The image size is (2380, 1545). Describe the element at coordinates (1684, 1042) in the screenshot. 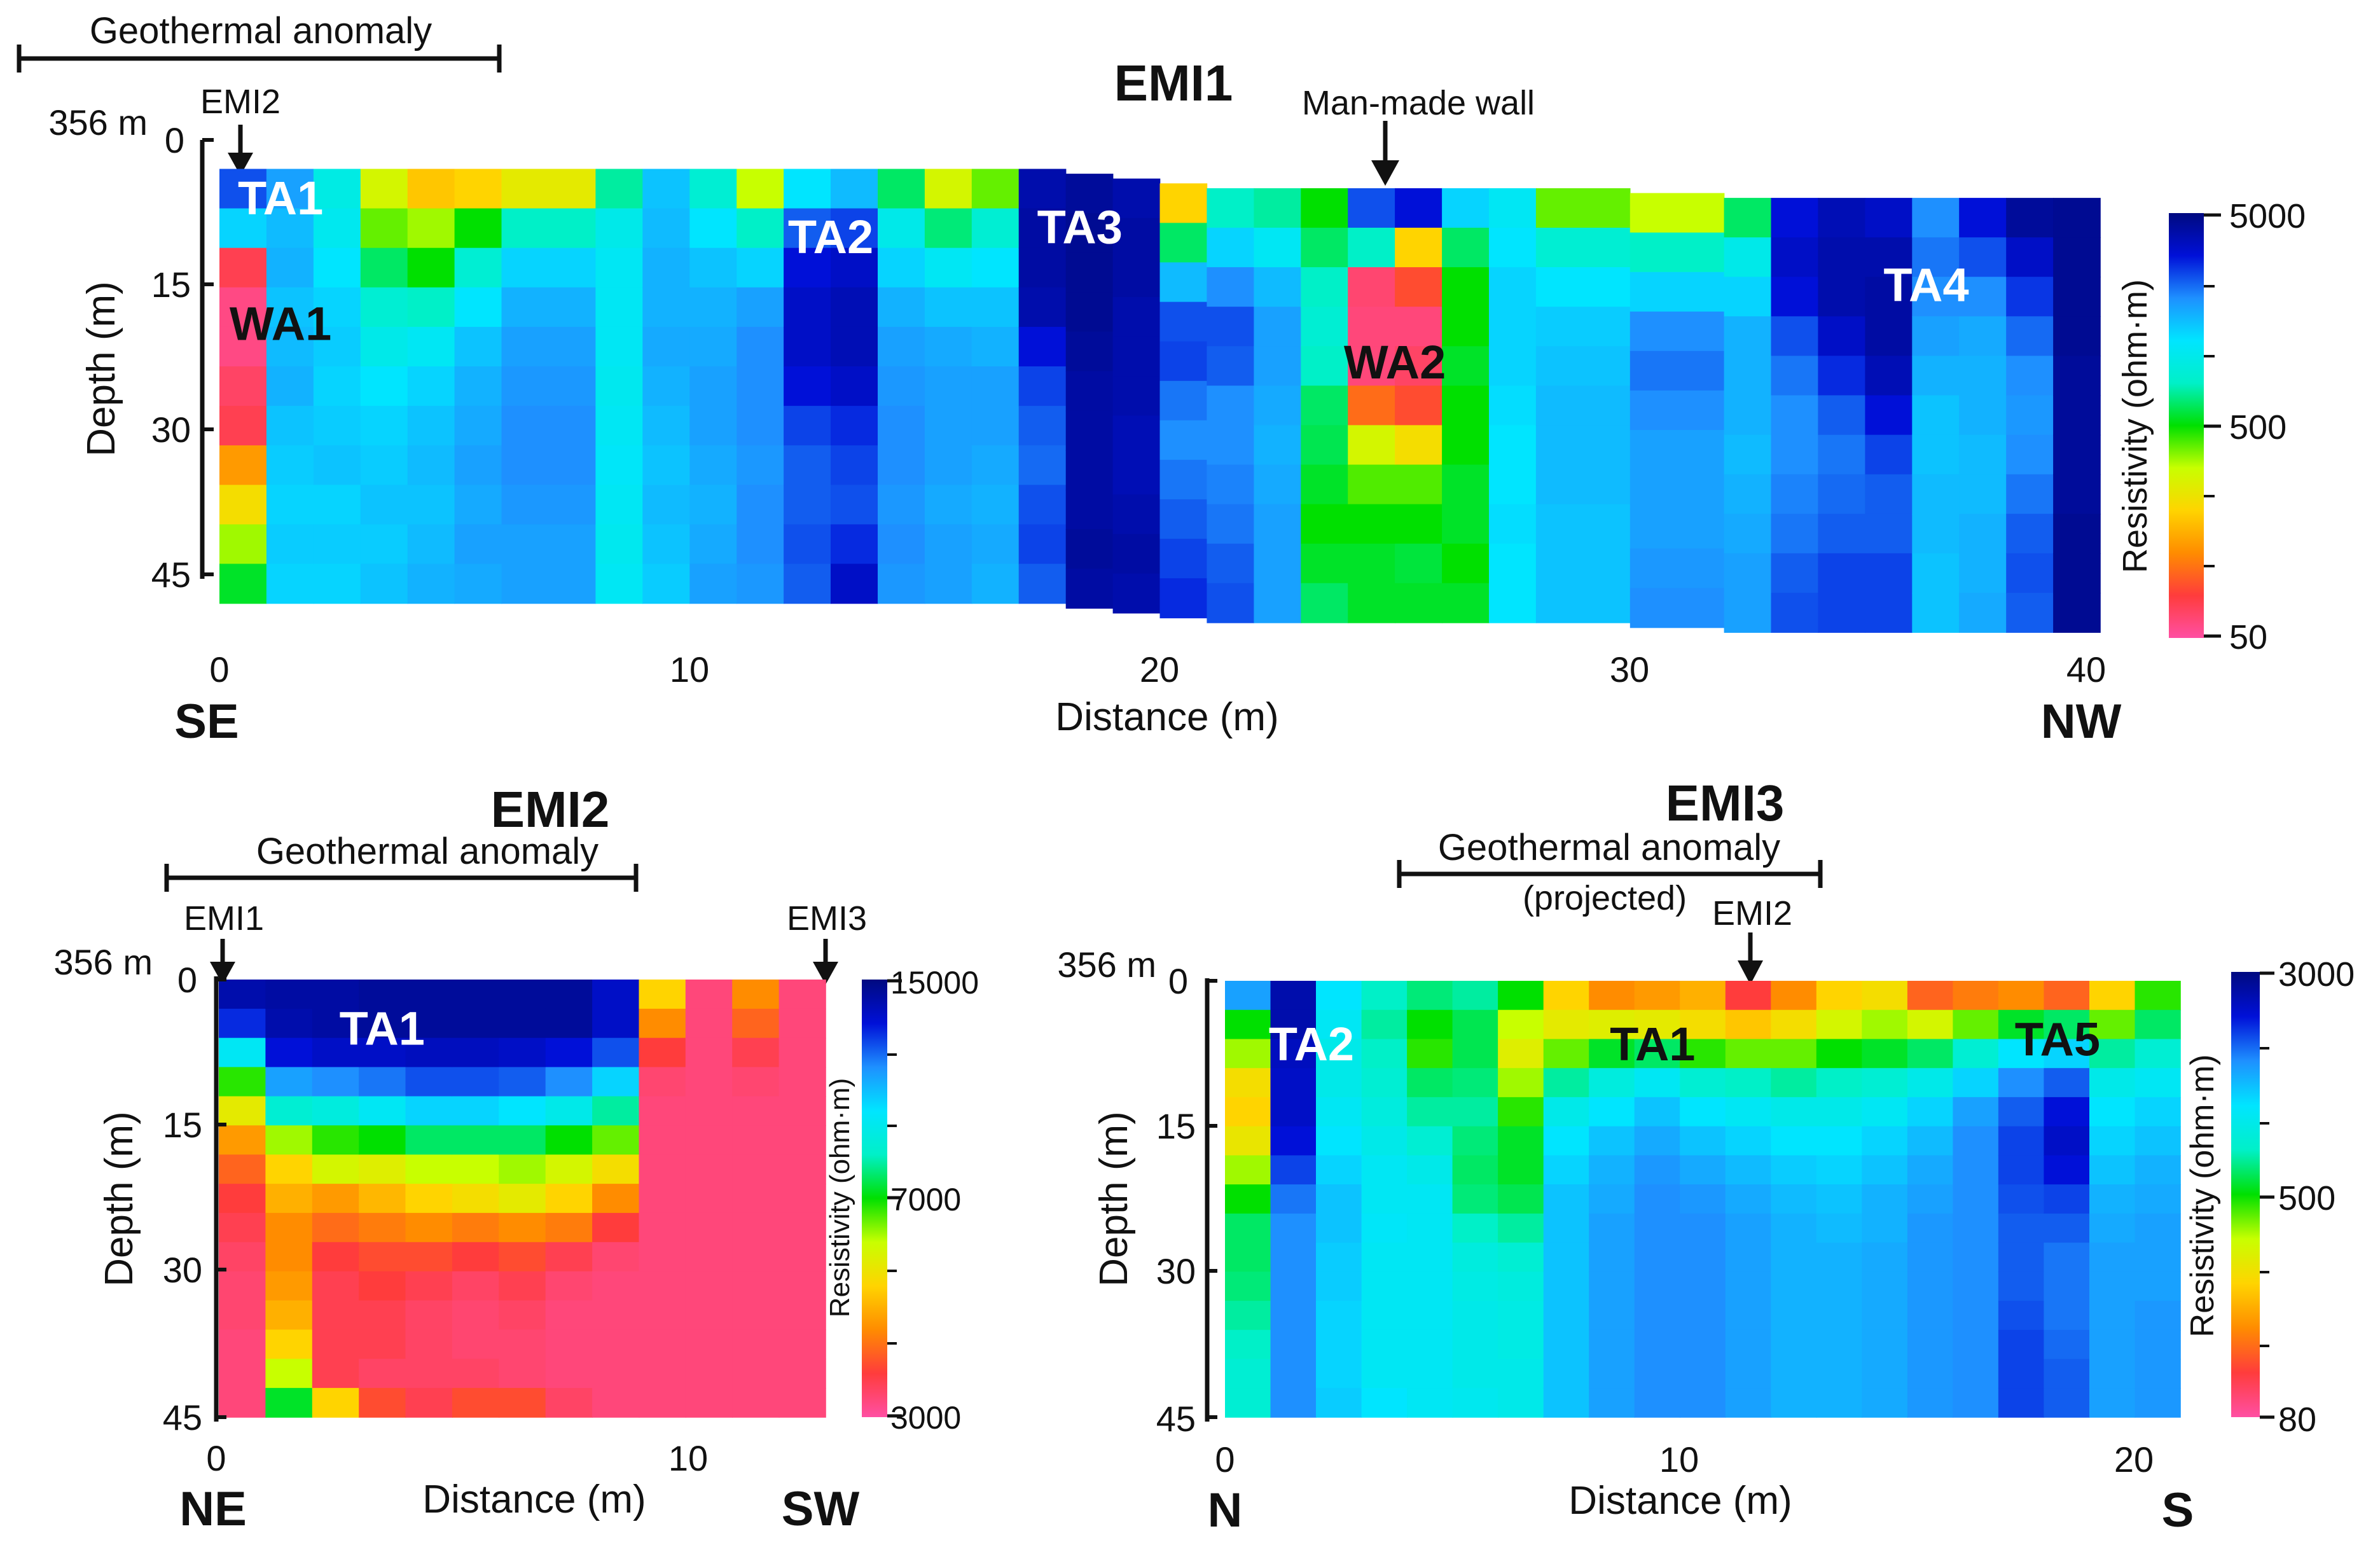

I see `emi3-annotations: TA2 TA1 TA5` at that location.